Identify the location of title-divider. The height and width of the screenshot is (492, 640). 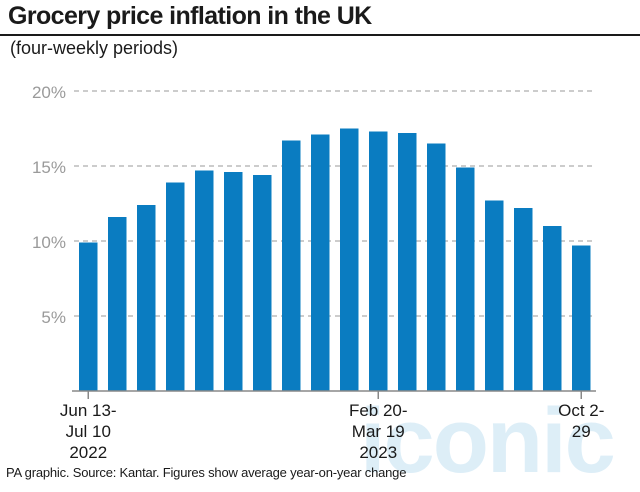
(320, 35).